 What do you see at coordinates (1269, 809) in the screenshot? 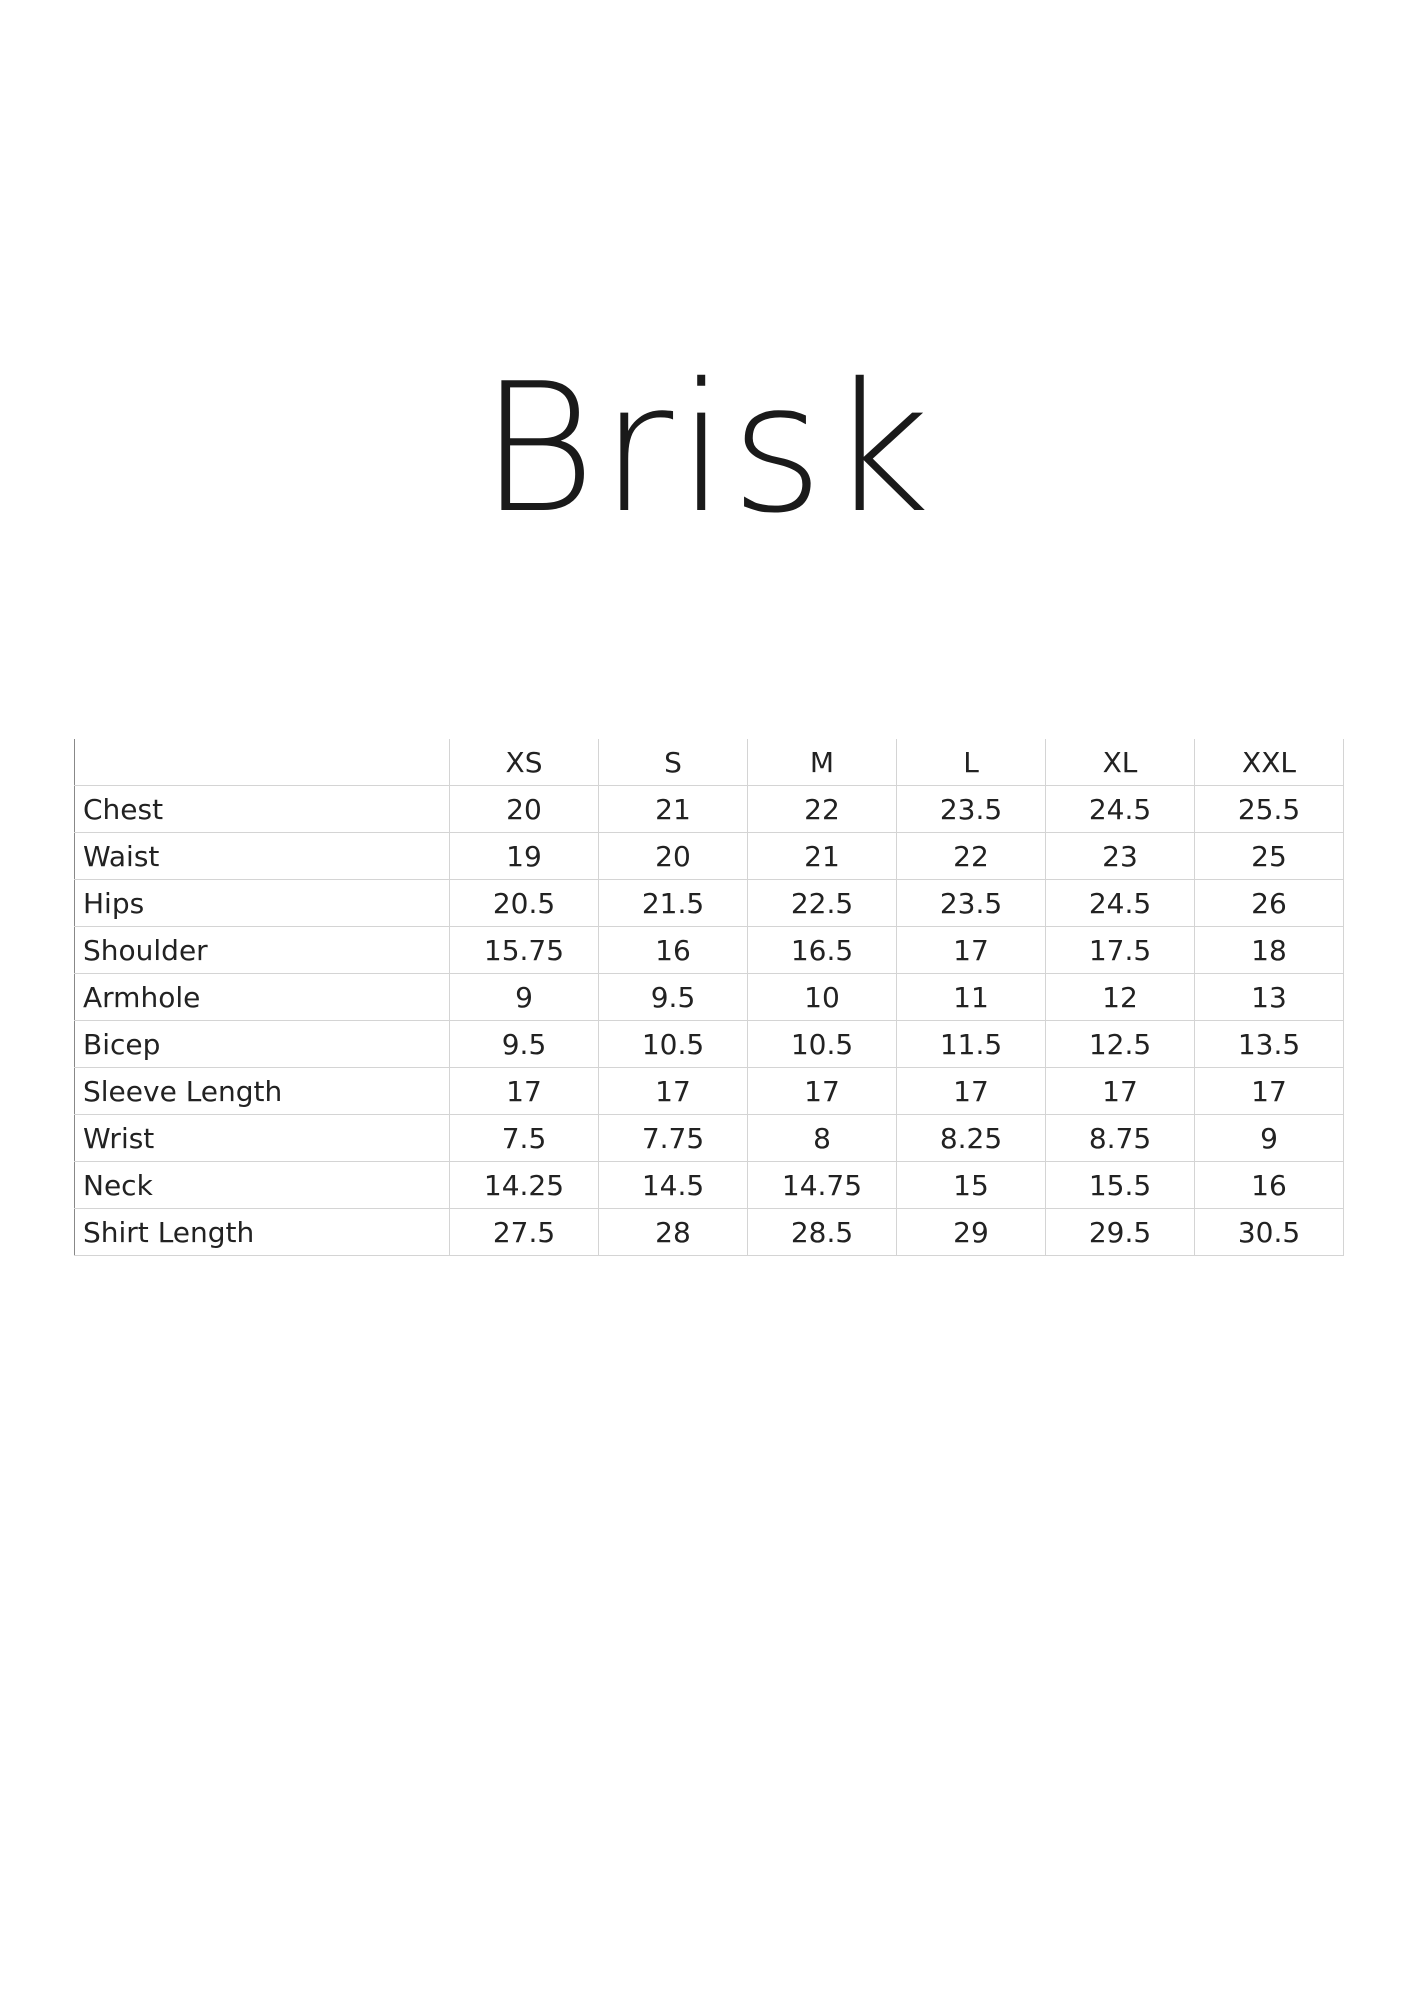
I see `measurement-value: 25.5` at bounding box center [1269, 809].